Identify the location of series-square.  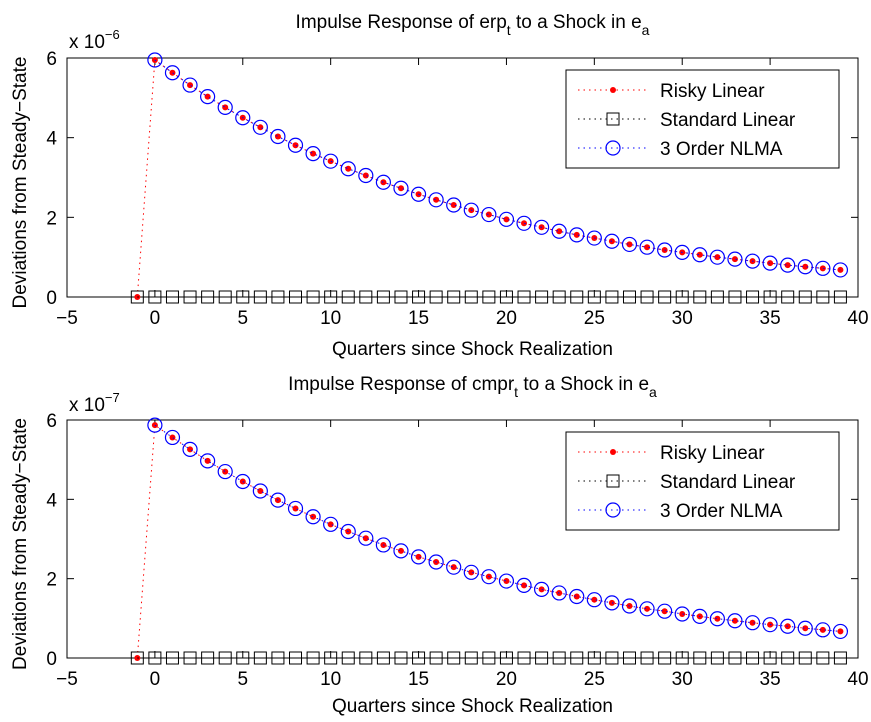
(488, 297).